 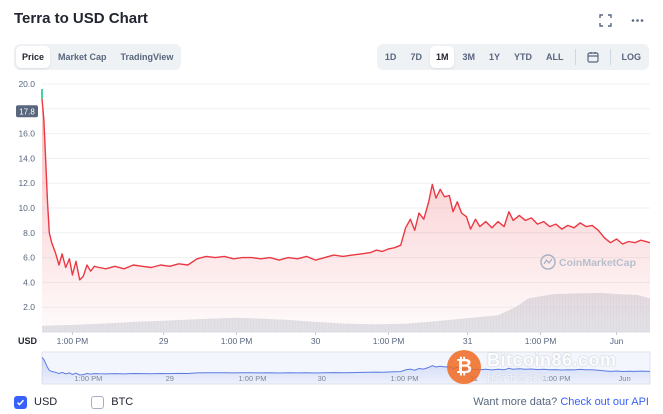 What do you see at coordinates (391, 57) in the screenshot?
I see `range-1d: 1D` at bounding box center [391, 57].